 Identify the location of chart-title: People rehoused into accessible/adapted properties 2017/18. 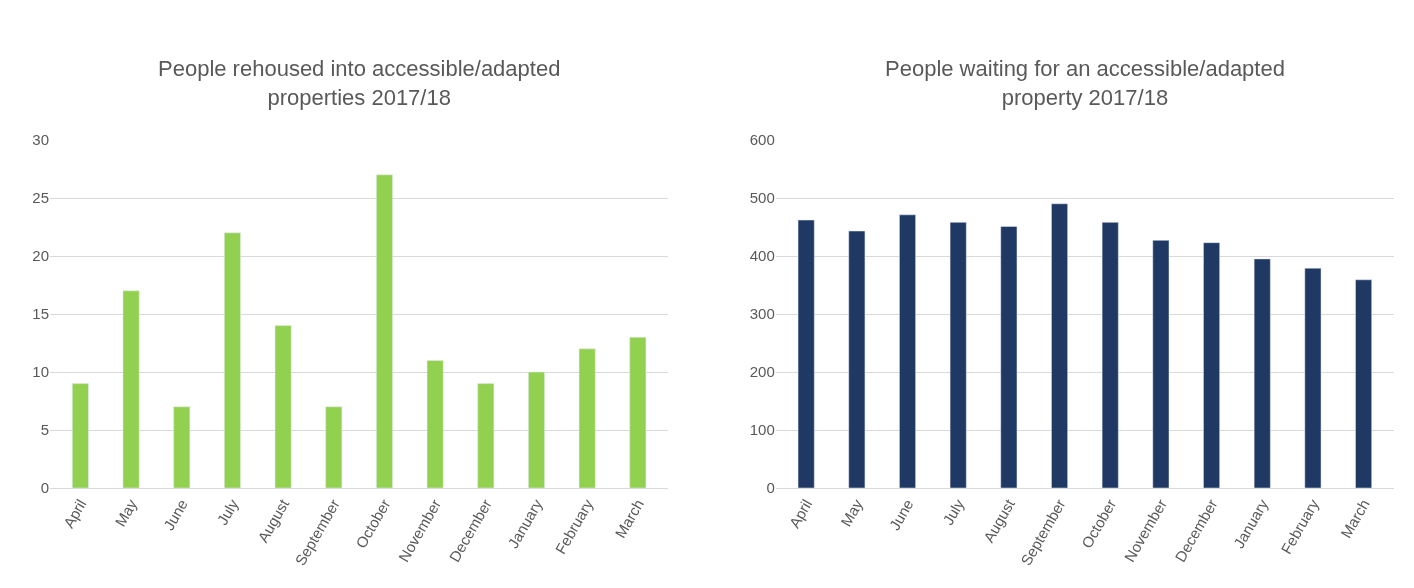
(359, 83).